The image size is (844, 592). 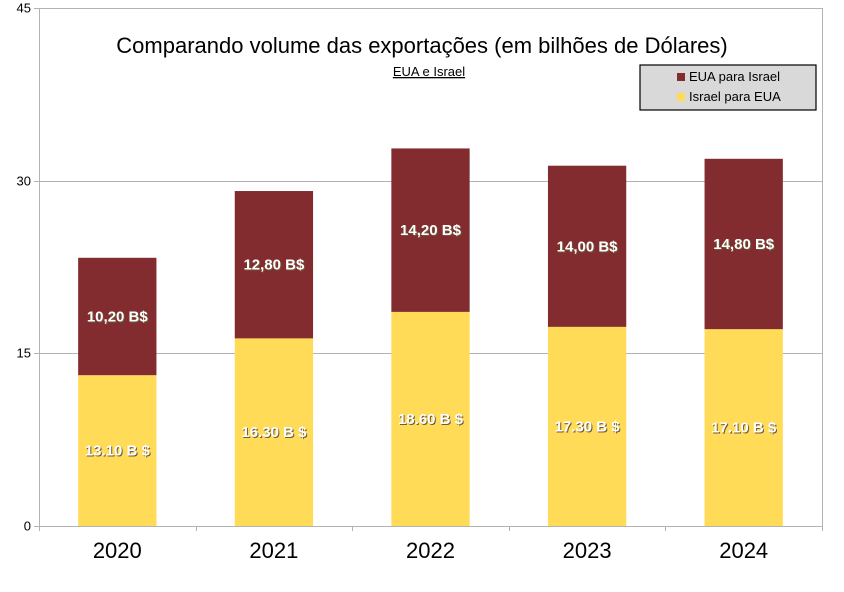 What do you see at coordinates (734, 76) in the screenshot?
I see `legend-label: EUA para Israel` at bounding box center [734, 76].